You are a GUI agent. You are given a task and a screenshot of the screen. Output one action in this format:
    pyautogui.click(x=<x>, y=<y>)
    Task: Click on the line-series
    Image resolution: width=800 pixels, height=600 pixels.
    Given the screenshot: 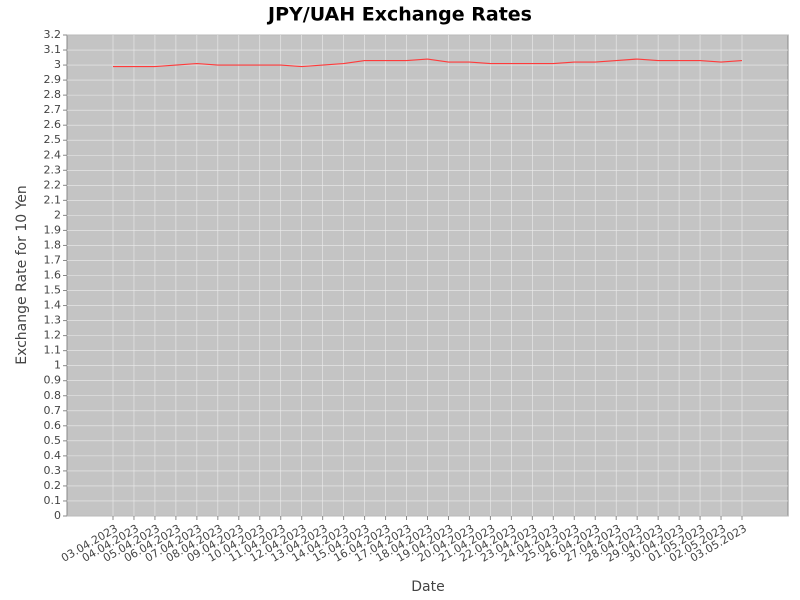 What is the action you would take?
    pyautogui.click(x=428, y=63)
    